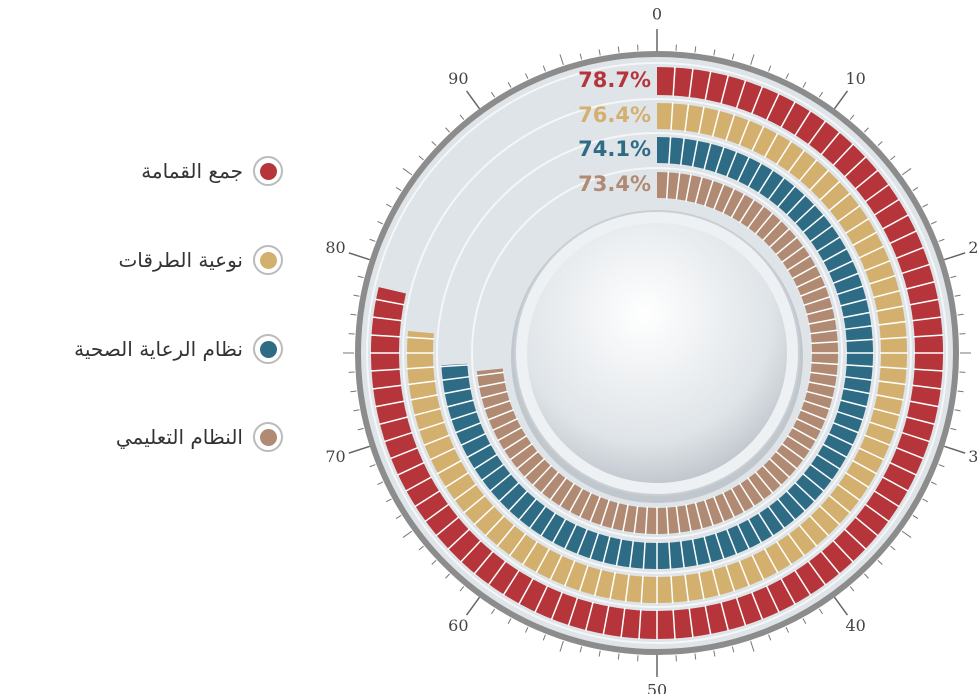 The height and width of the screenshot is (694, 977). I want to click on tick-label: 0, so click(657, 14).